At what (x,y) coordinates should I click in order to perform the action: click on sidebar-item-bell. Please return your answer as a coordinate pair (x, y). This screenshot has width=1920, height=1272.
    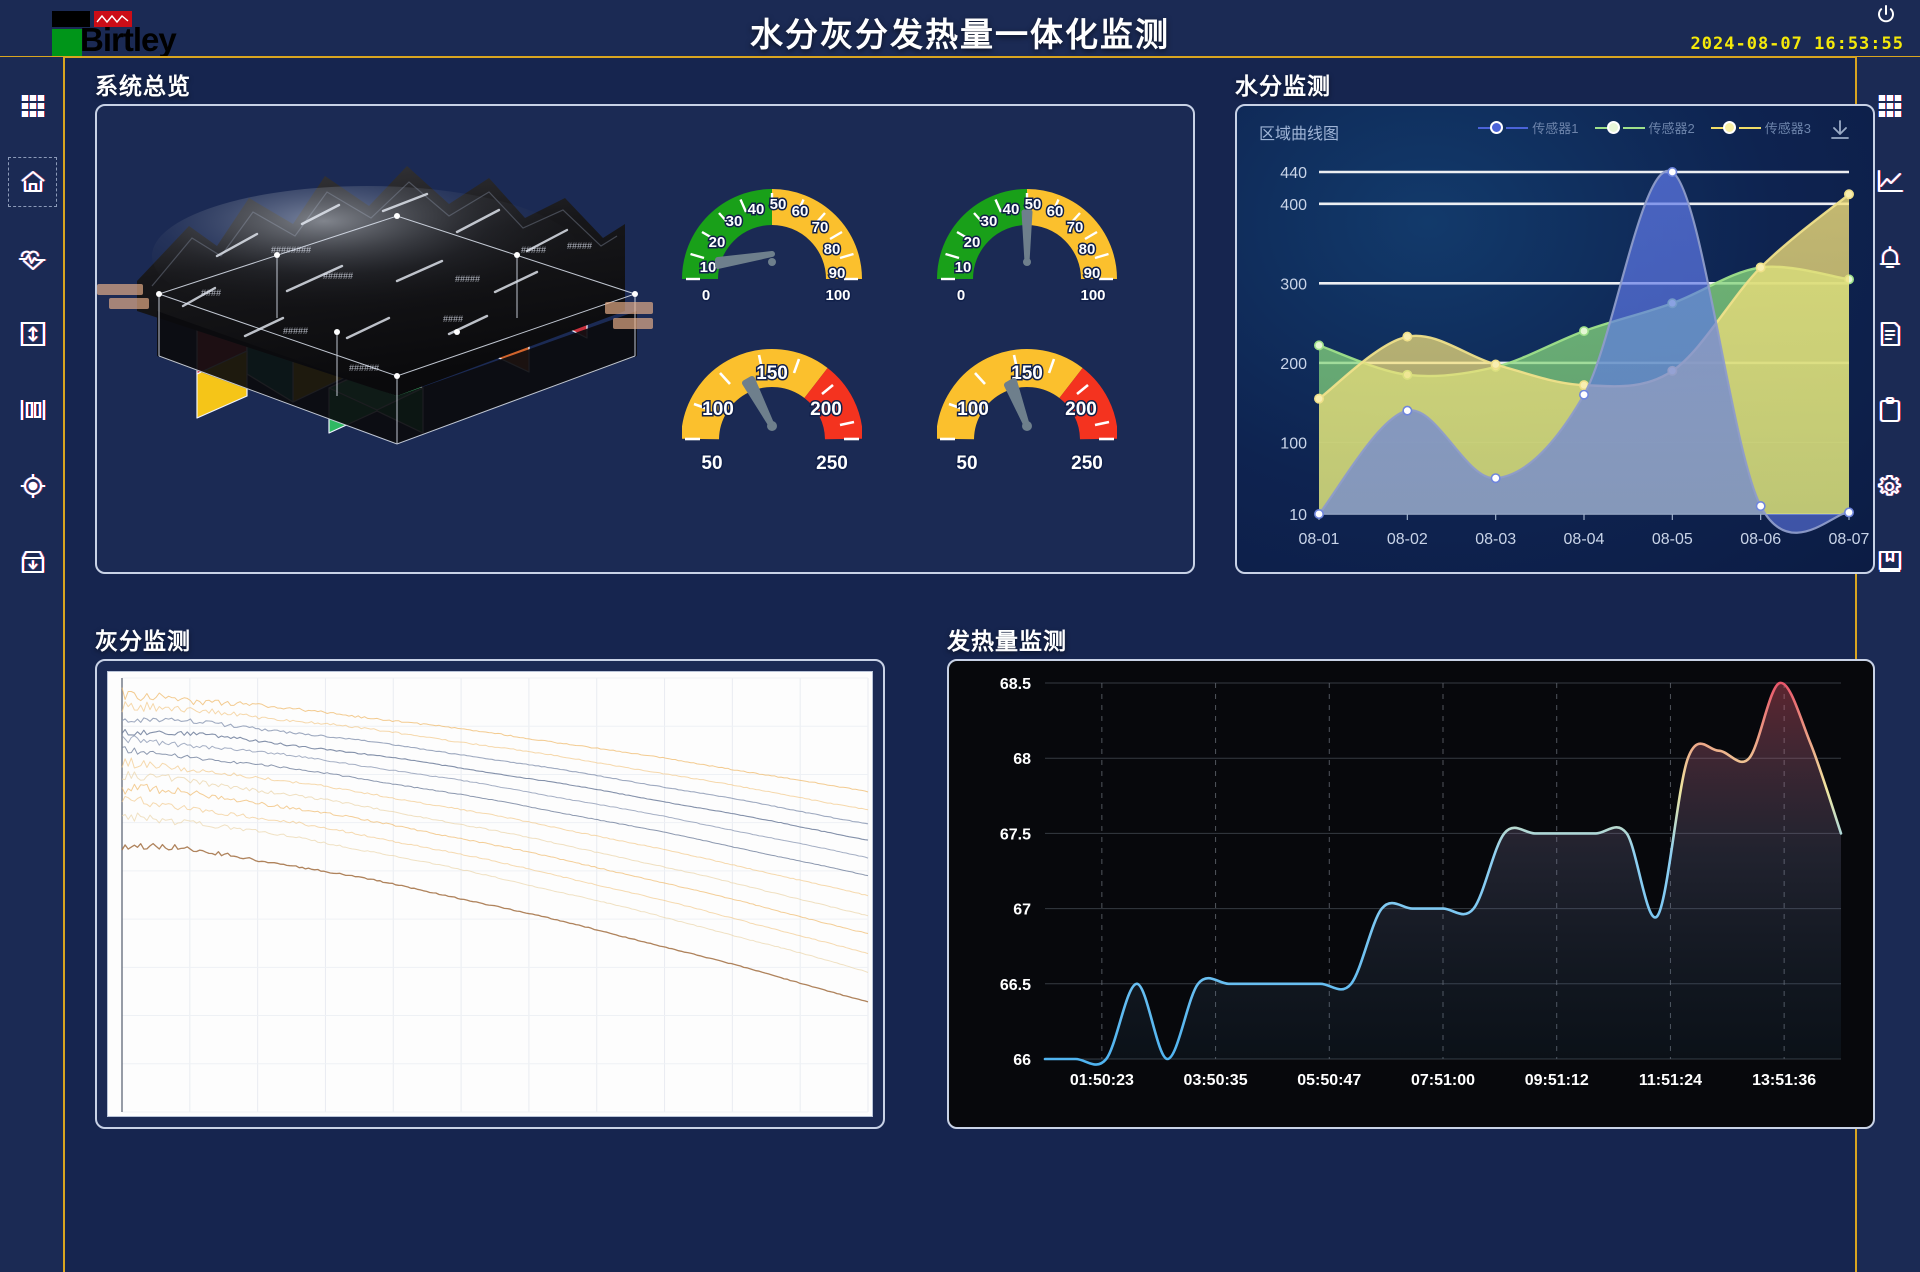
    Looking at the image, I should click on (1888, 258).